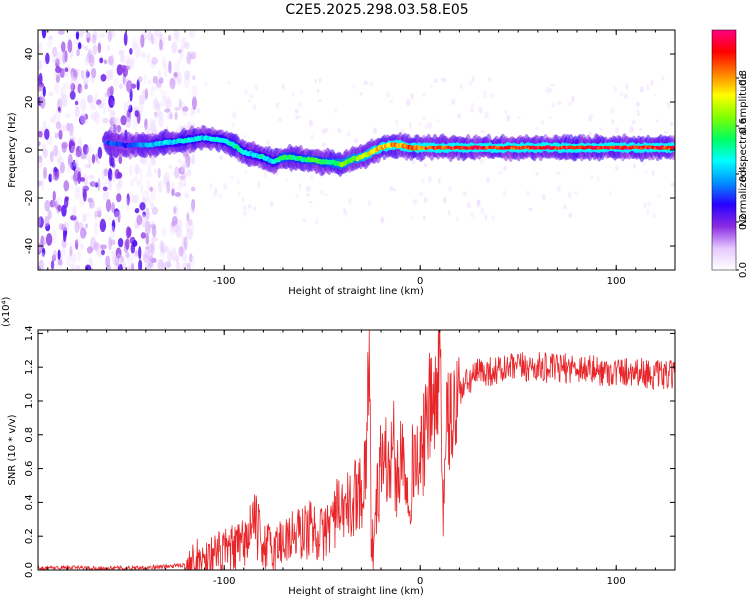  I want to click on spectrogram-x-axis-label: Height of straight line (km), so click(356, 291).